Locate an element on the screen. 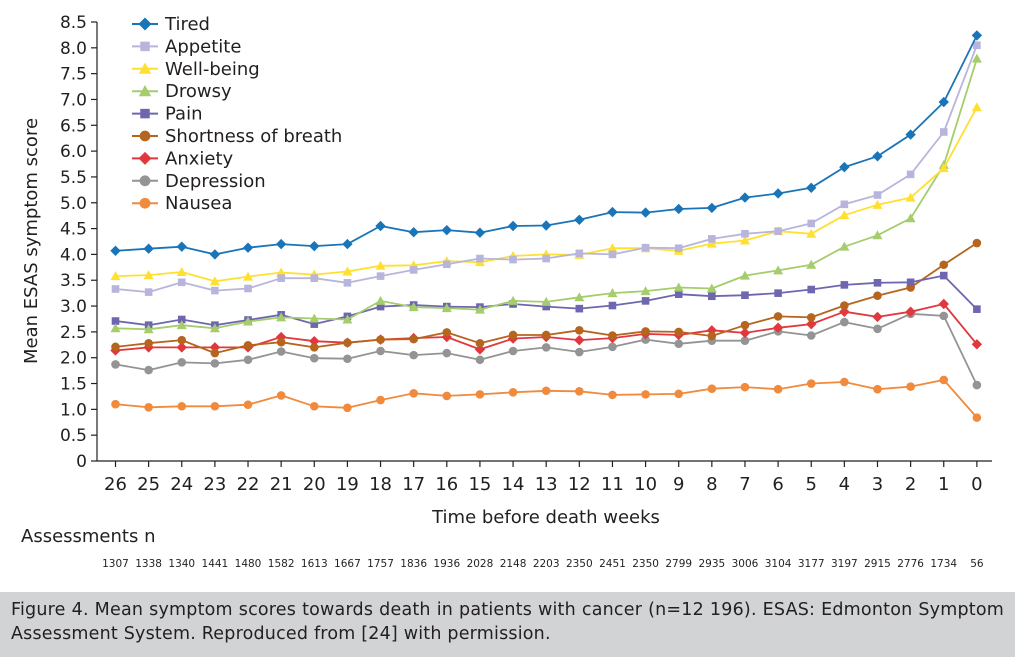  assessment-count: 3006 is located at coordinates (745, 564).